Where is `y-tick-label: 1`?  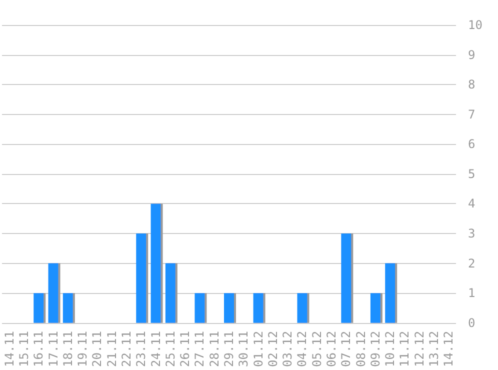 y-tick-label: 1 is located at coordinates (472, 293).